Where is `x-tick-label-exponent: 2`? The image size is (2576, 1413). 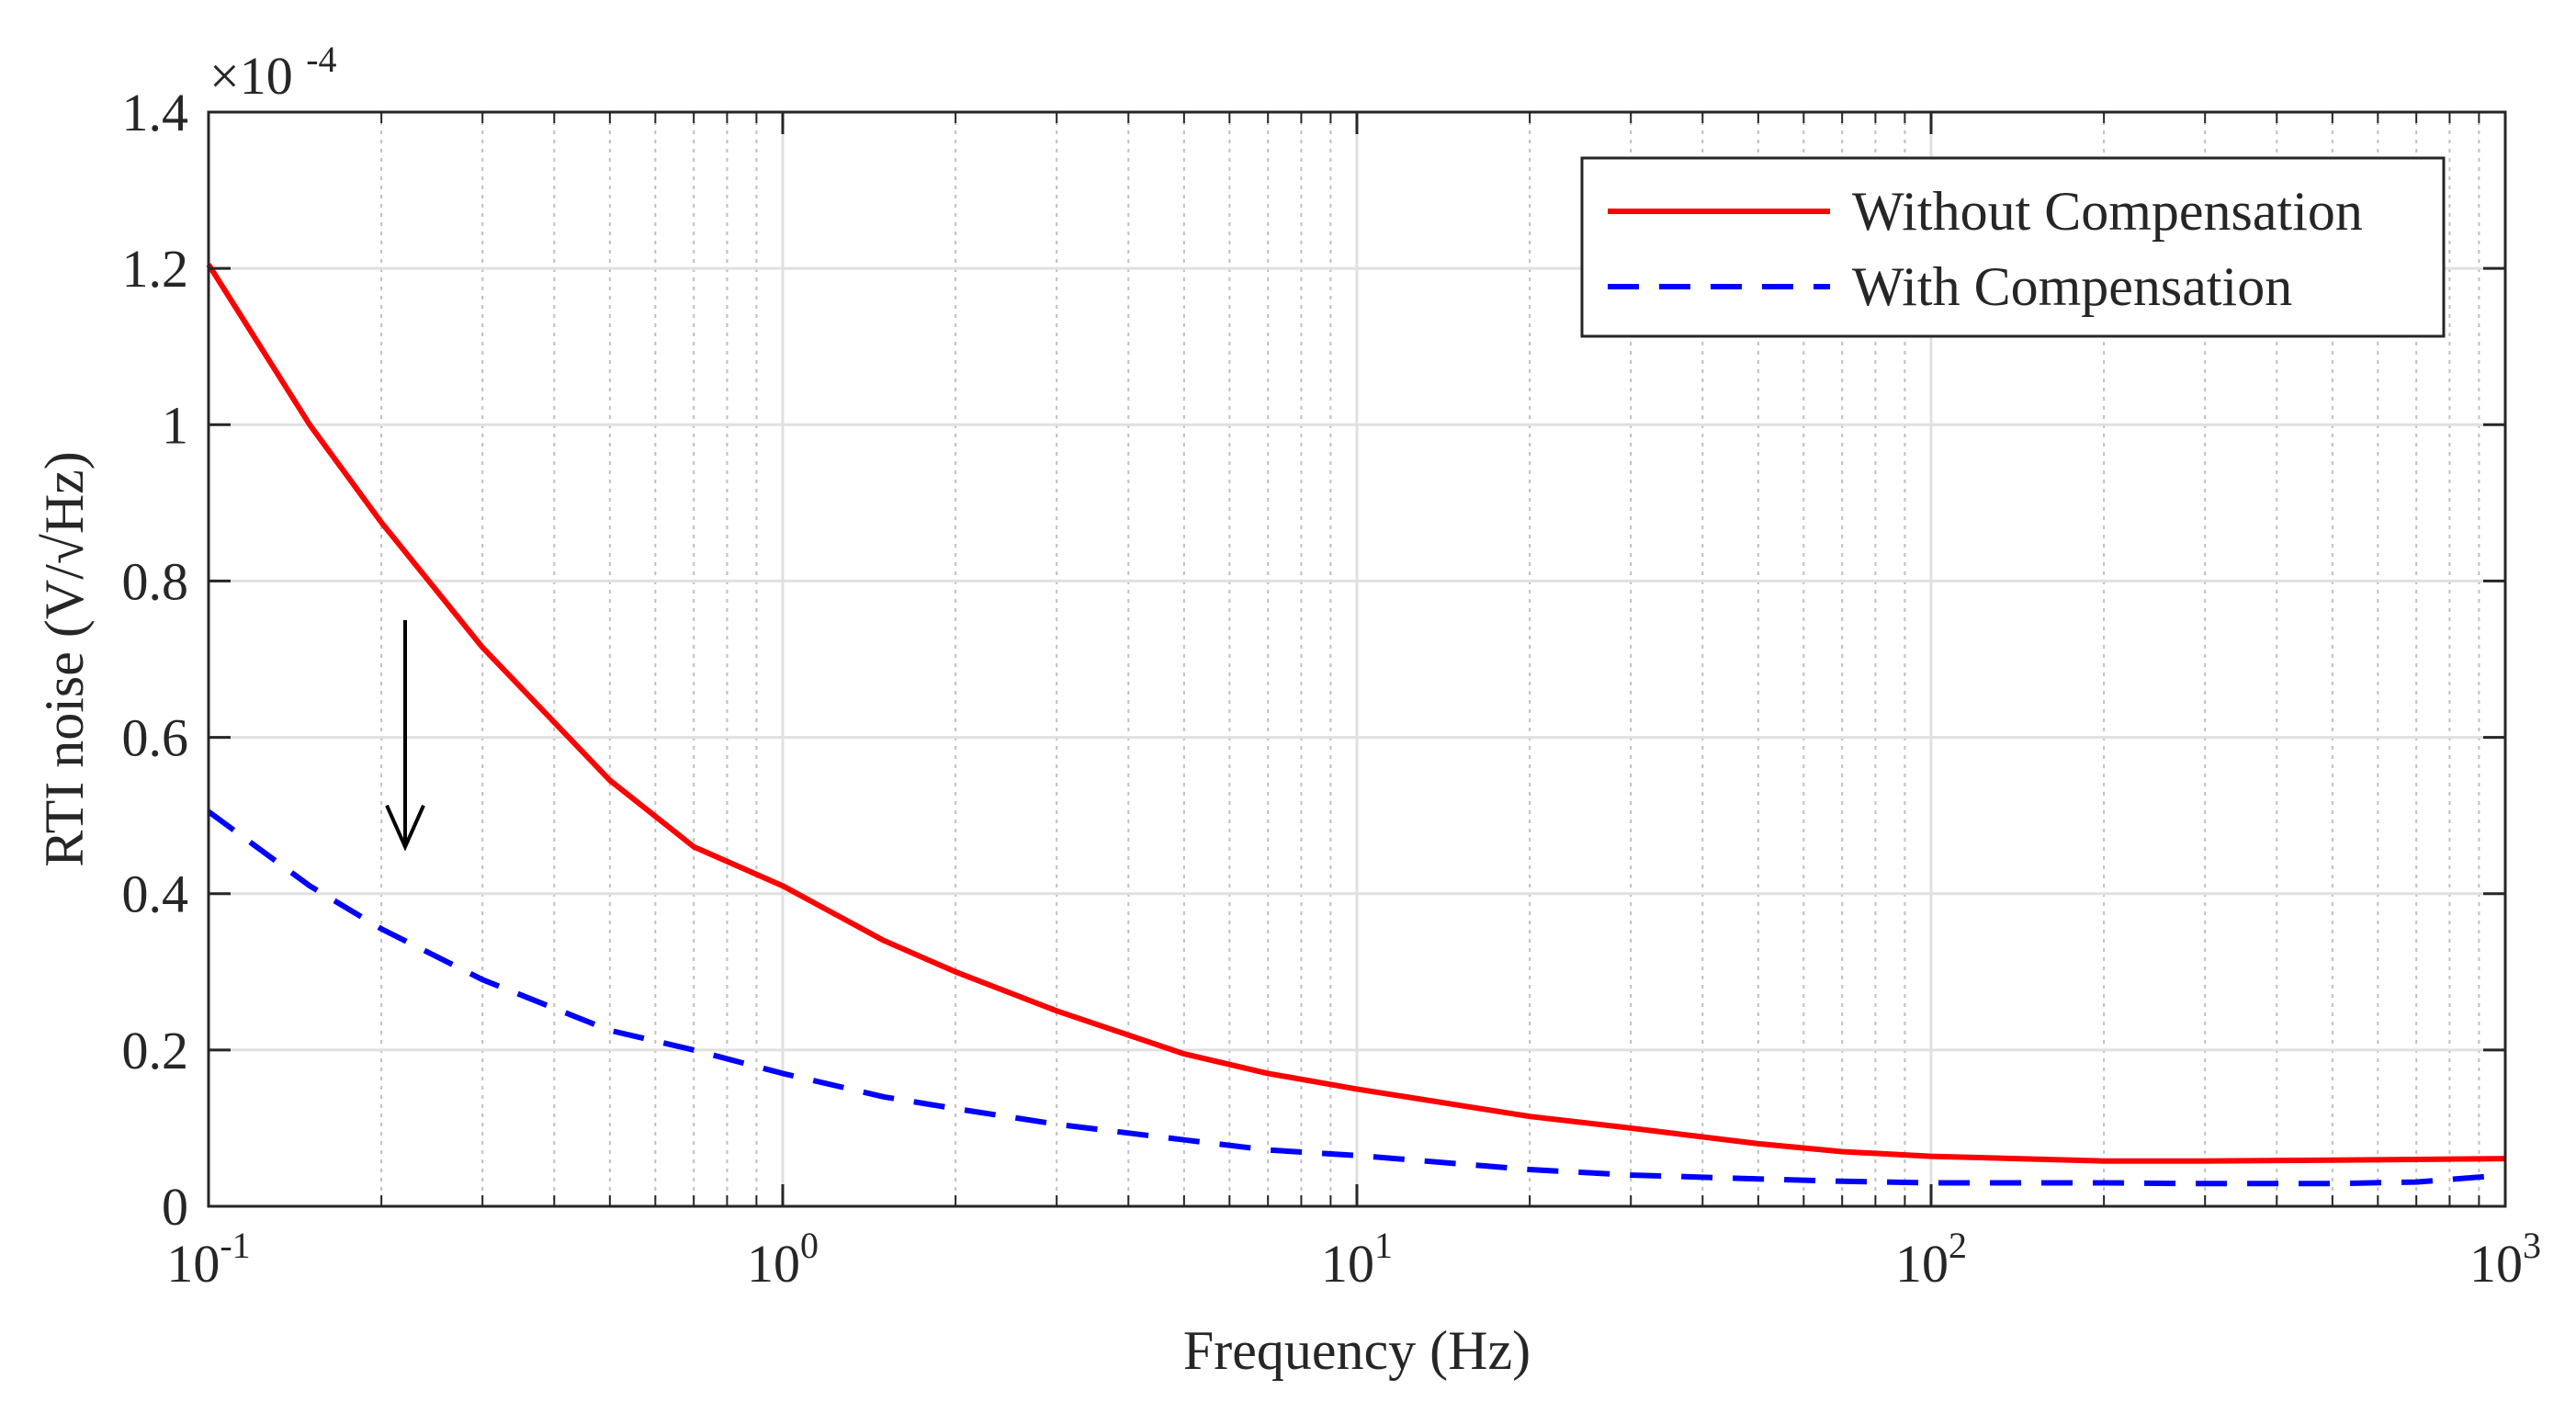
x-tick-label-exponent: 2 is located at coordinates (1958, 1245).